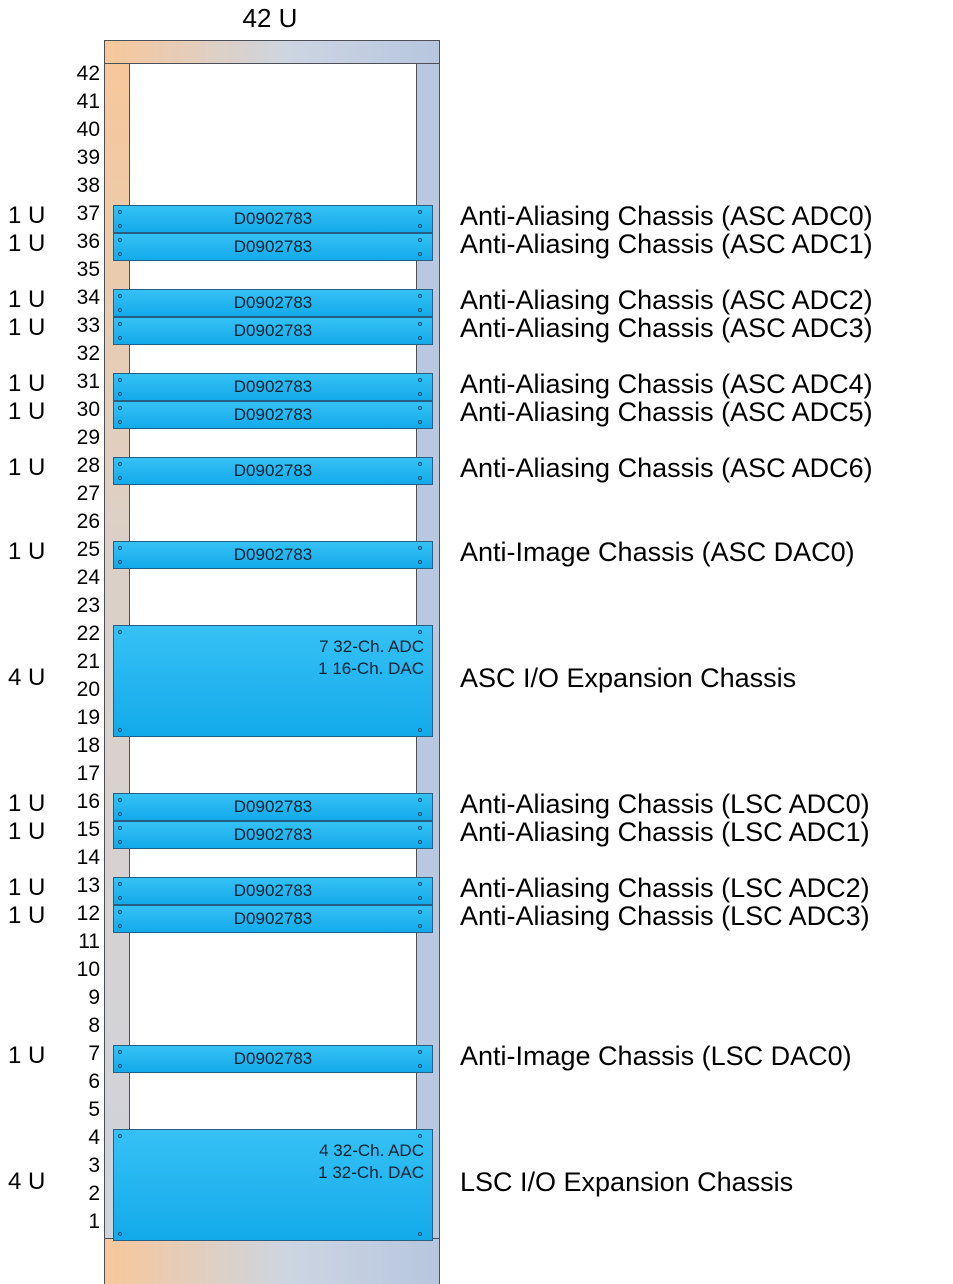 The image size is (953, 1284). Describe the element at coordinates (88, 605) in the screenshot. I see `unit-number: 23` at that location.